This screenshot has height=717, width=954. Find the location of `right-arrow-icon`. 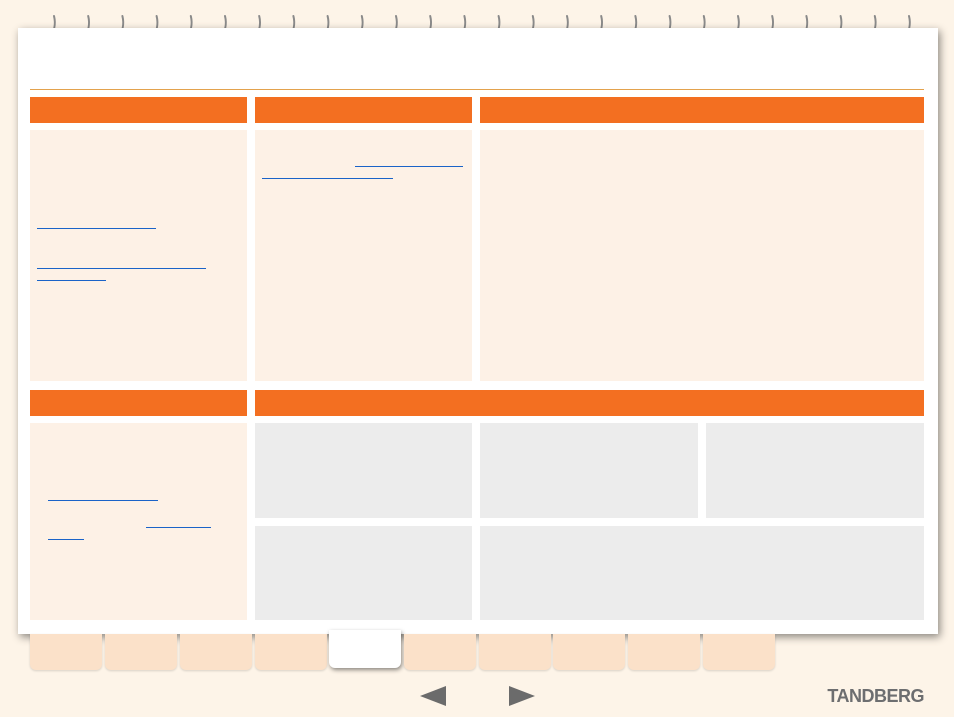

right-arrow-icon is located at coordinates (522, 696).